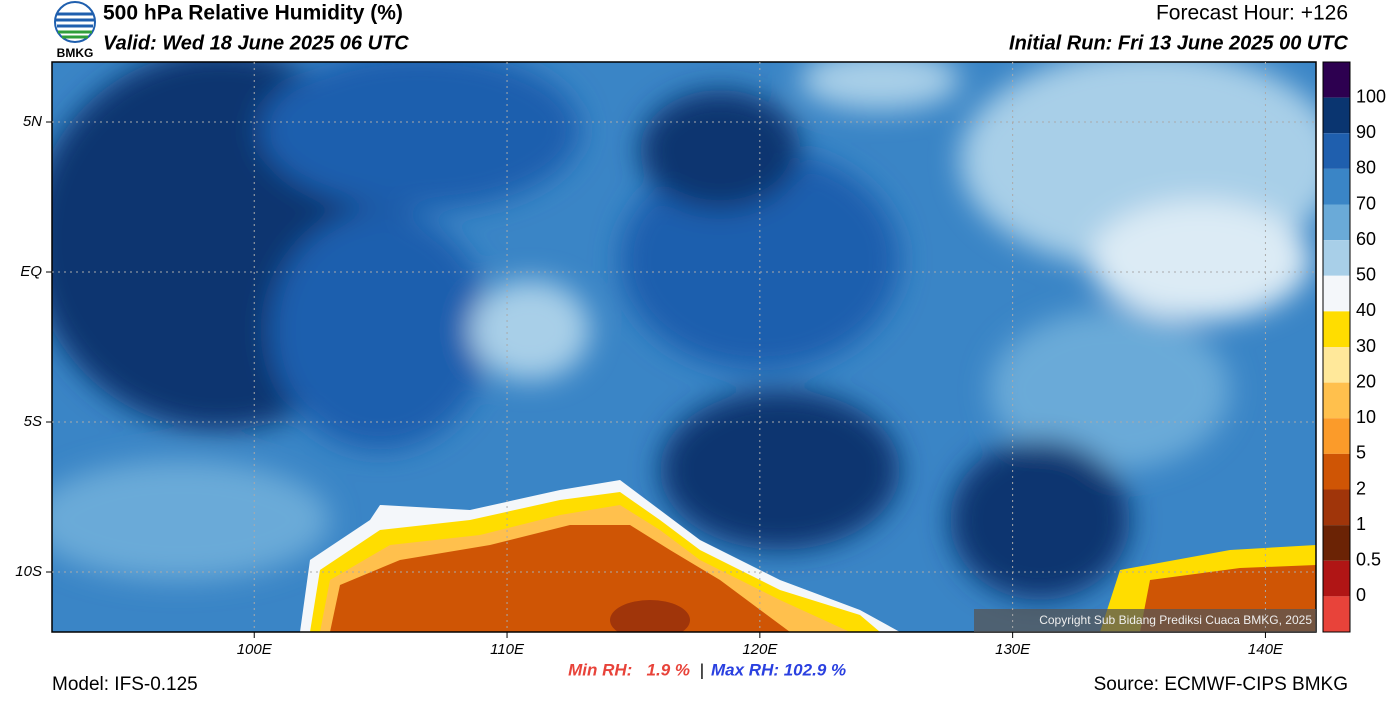 The image size is (1400, 709). I want to click on colorbar-label: 1, so click(1361, 524).